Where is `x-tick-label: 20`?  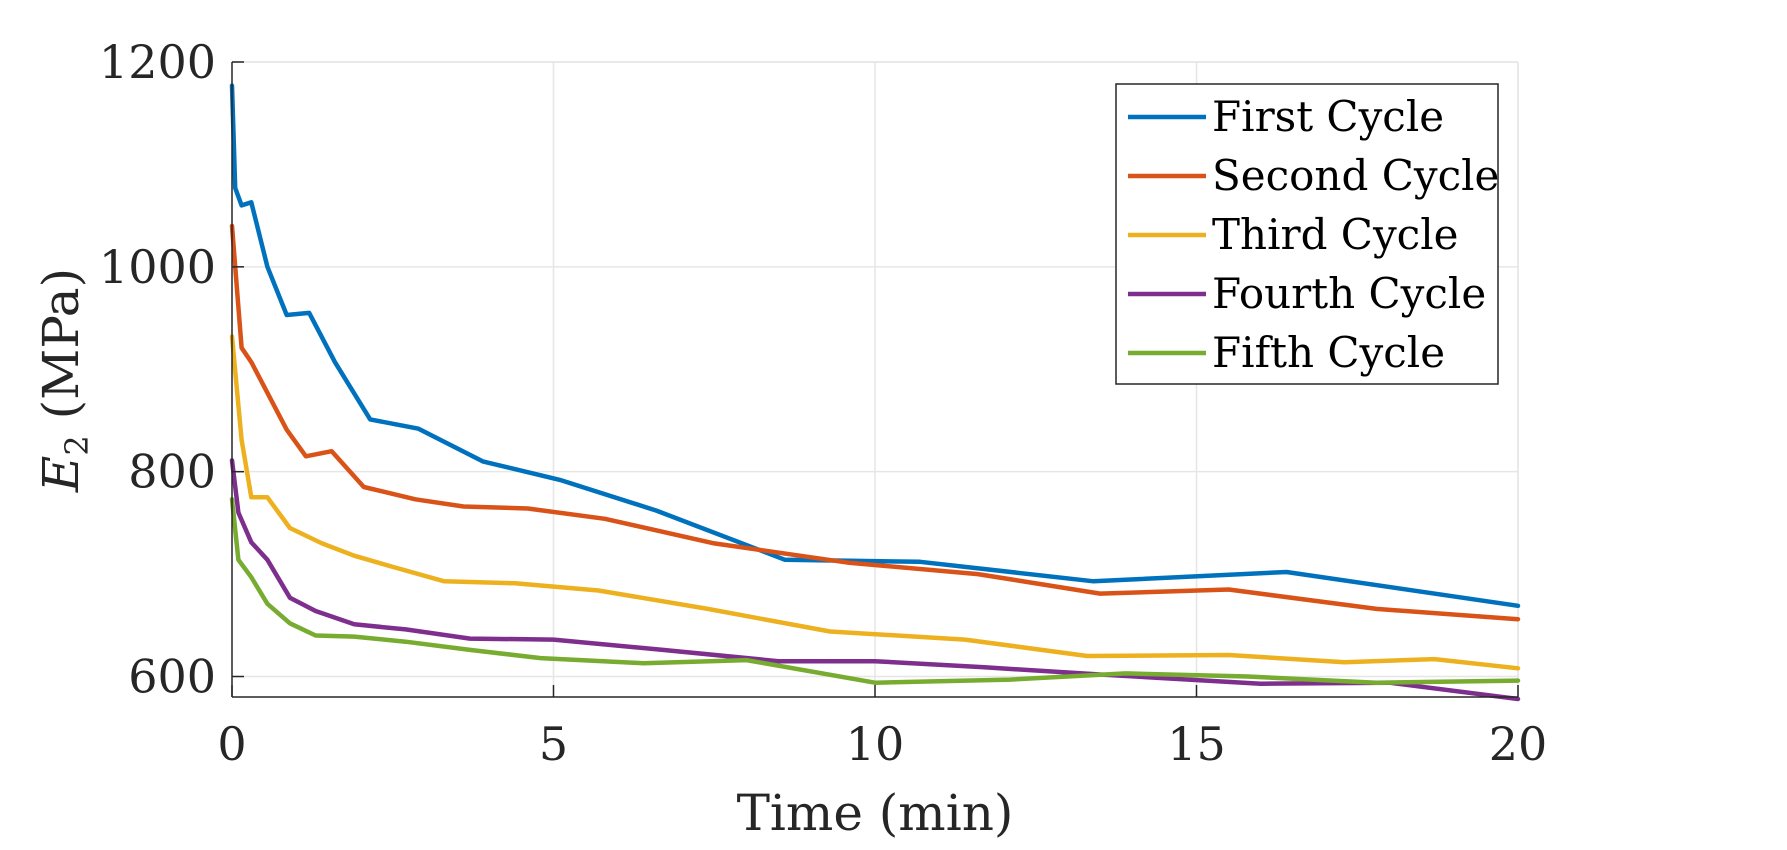
x-tick-label: 20 is located at coordinates (1518, 744).